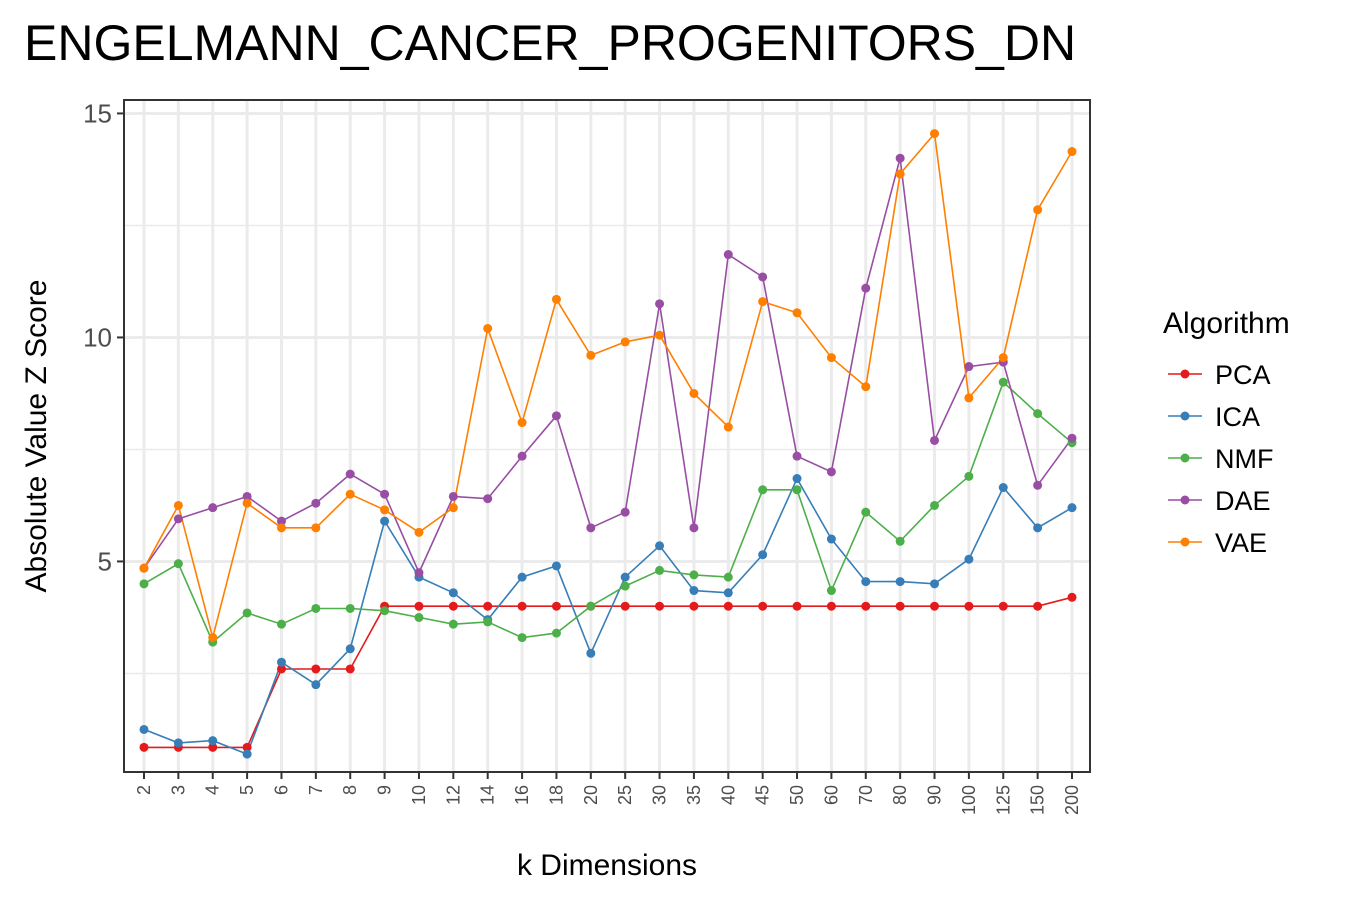 The height and width of the screenshot is (900, 1350). I want to click on legend-label: NMF, so click(1244, 459).